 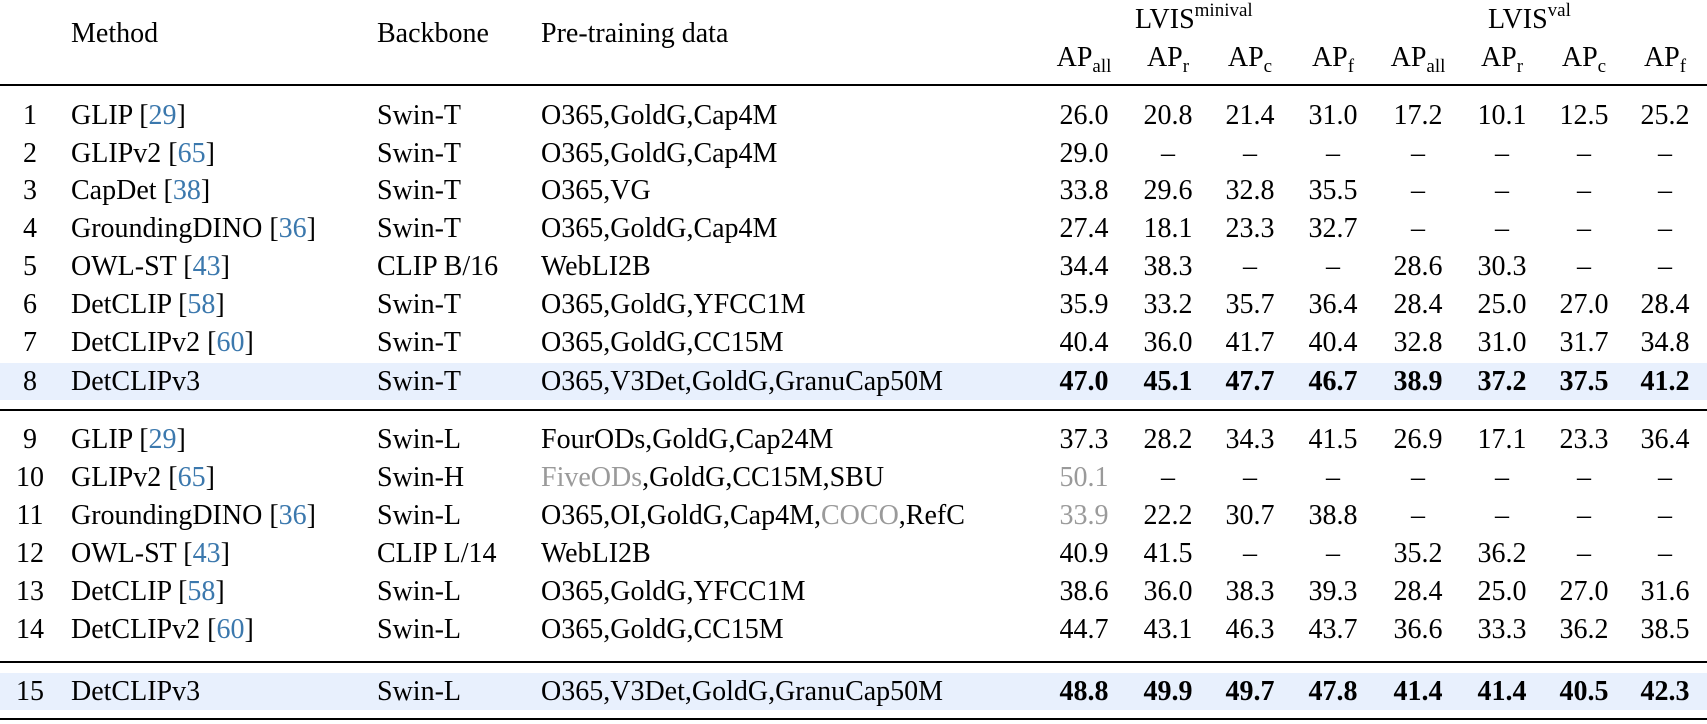 I want to click on row-number: 3, so click(x=30, y=190).